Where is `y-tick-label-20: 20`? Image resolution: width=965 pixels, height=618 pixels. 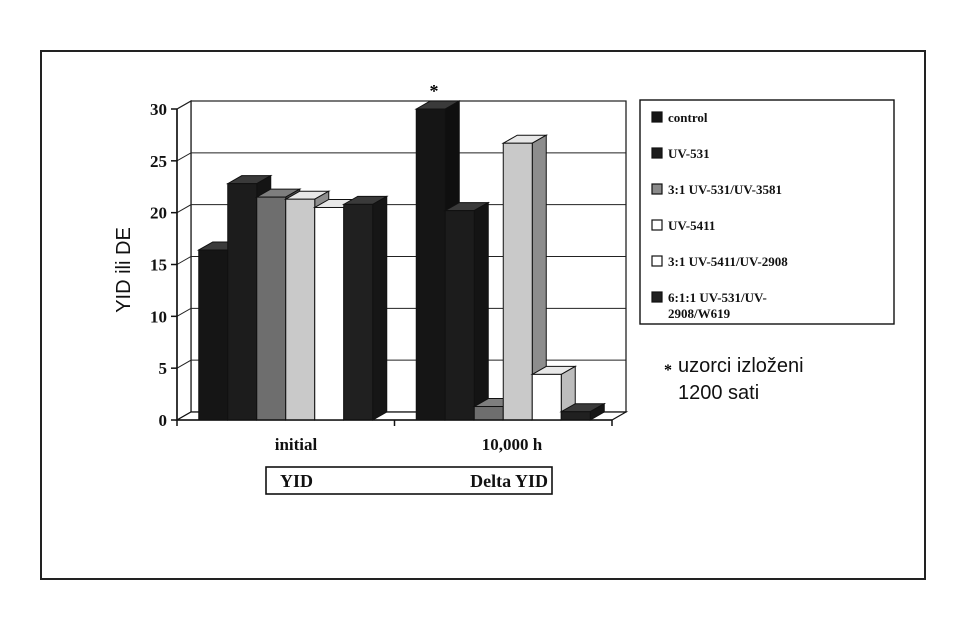
y-tick-label-20: 20 is located at coordinates (158, 213).